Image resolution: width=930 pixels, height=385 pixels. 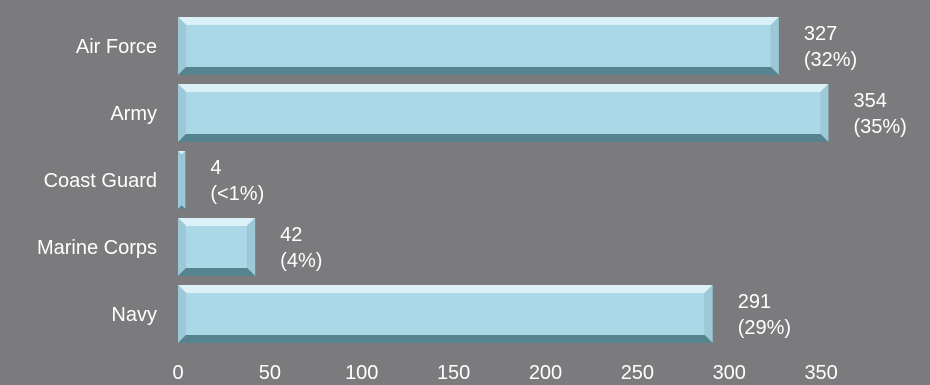 I want to click on x-tick-label: 150, so click(x=453, y=373).